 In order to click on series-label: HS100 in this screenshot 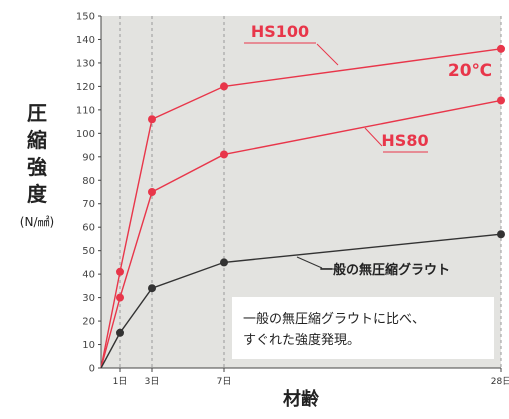, I will do `click(280, 31)`.